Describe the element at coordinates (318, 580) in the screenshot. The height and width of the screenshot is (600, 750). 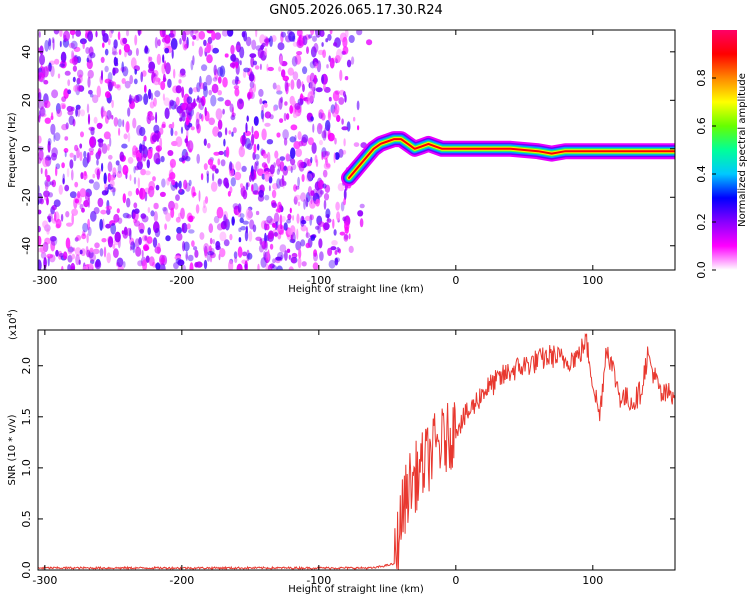
I see `x-tick-label: -100` at that location.